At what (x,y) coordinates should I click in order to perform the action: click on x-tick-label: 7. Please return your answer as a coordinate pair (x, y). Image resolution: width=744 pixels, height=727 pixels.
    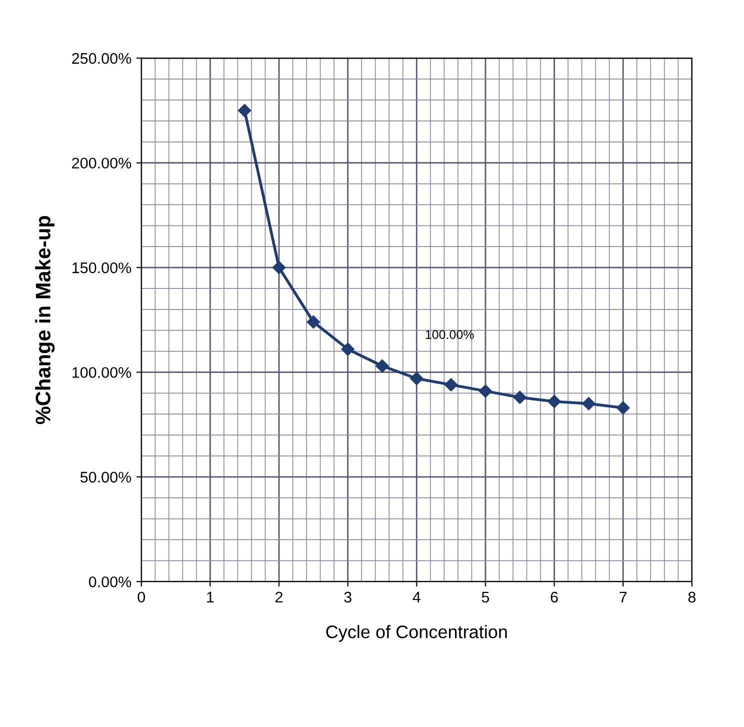
    Looking at the image, I should click on (623, 597).